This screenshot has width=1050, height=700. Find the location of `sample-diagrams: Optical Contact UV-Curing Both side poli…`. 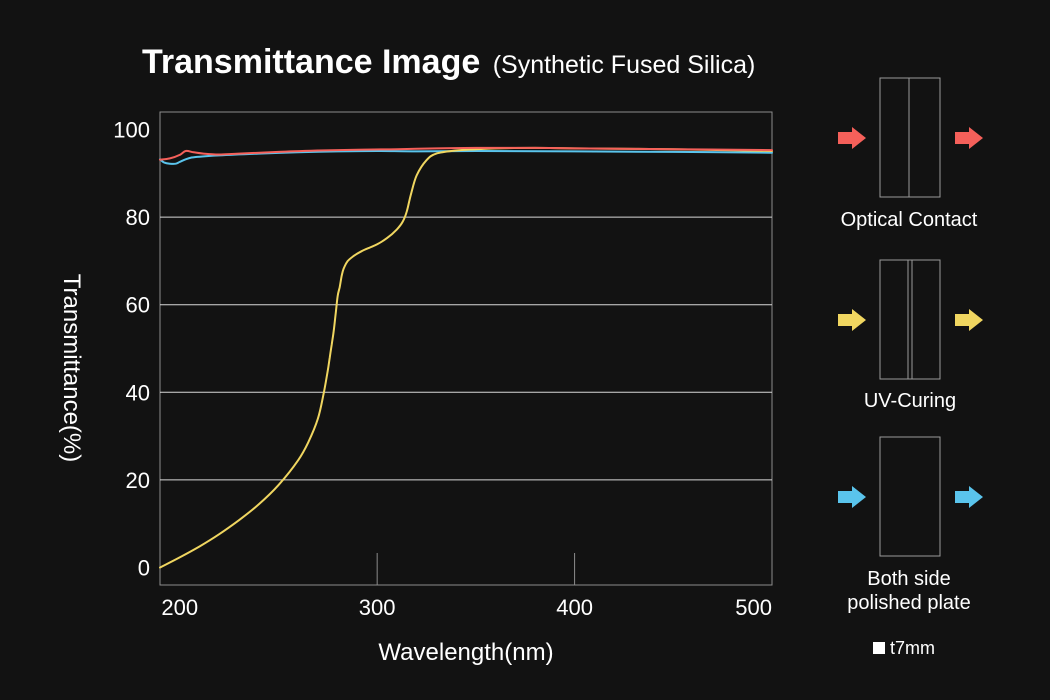

sample-diagrams: Optical Contact UV-Curing Both side poli… is located at coordinates (910, 367).